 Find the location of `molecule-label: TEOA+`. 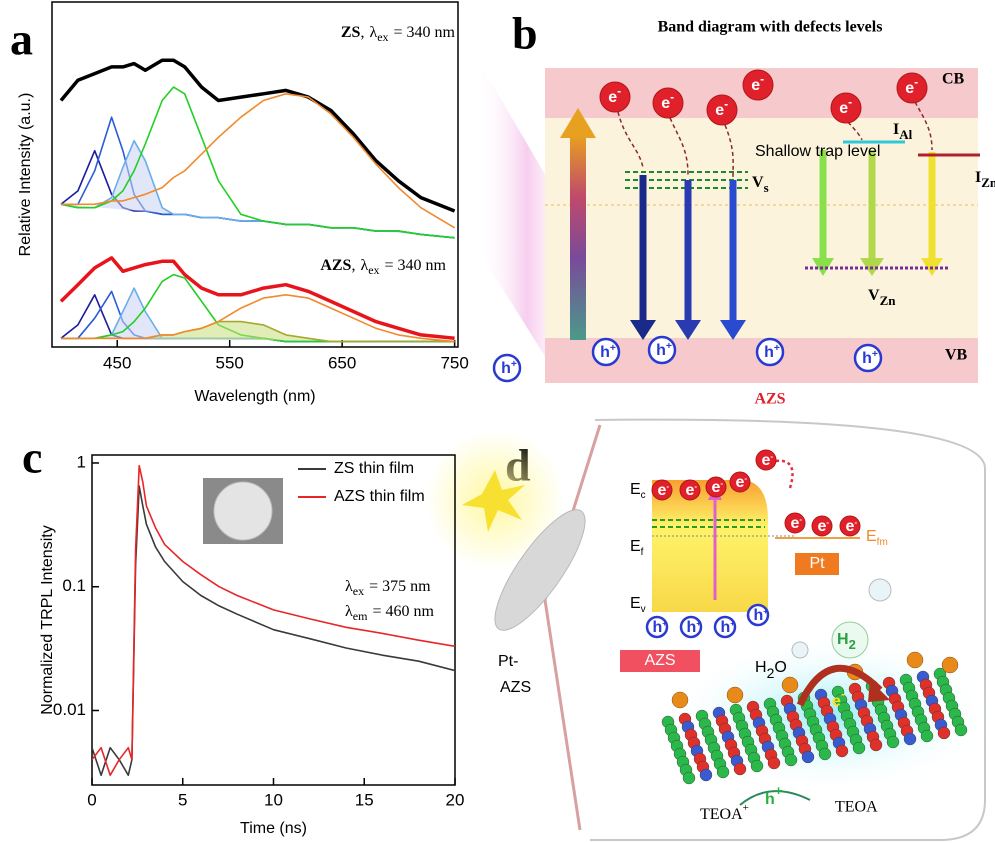

molecule-label: TEOA+ is located at coordinates (724, 812).